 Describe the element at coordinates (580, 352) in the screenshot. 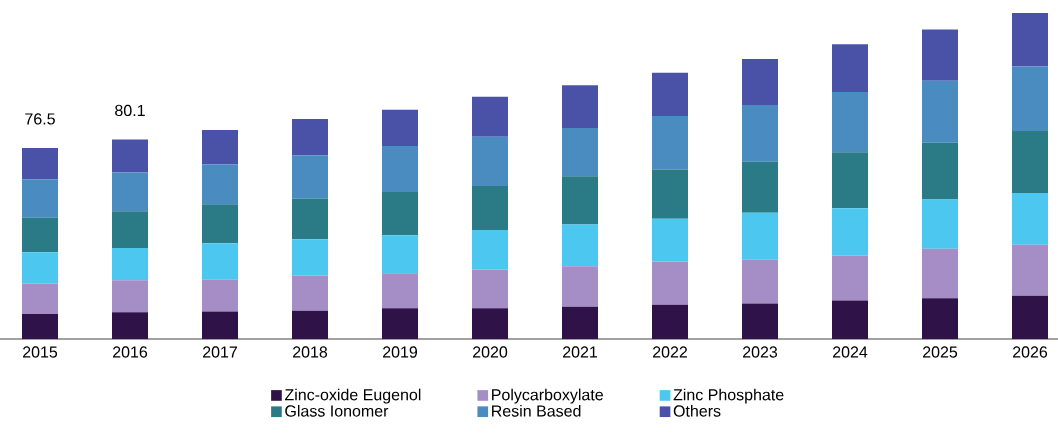

I see `x-tick-label: 2021` at that location.